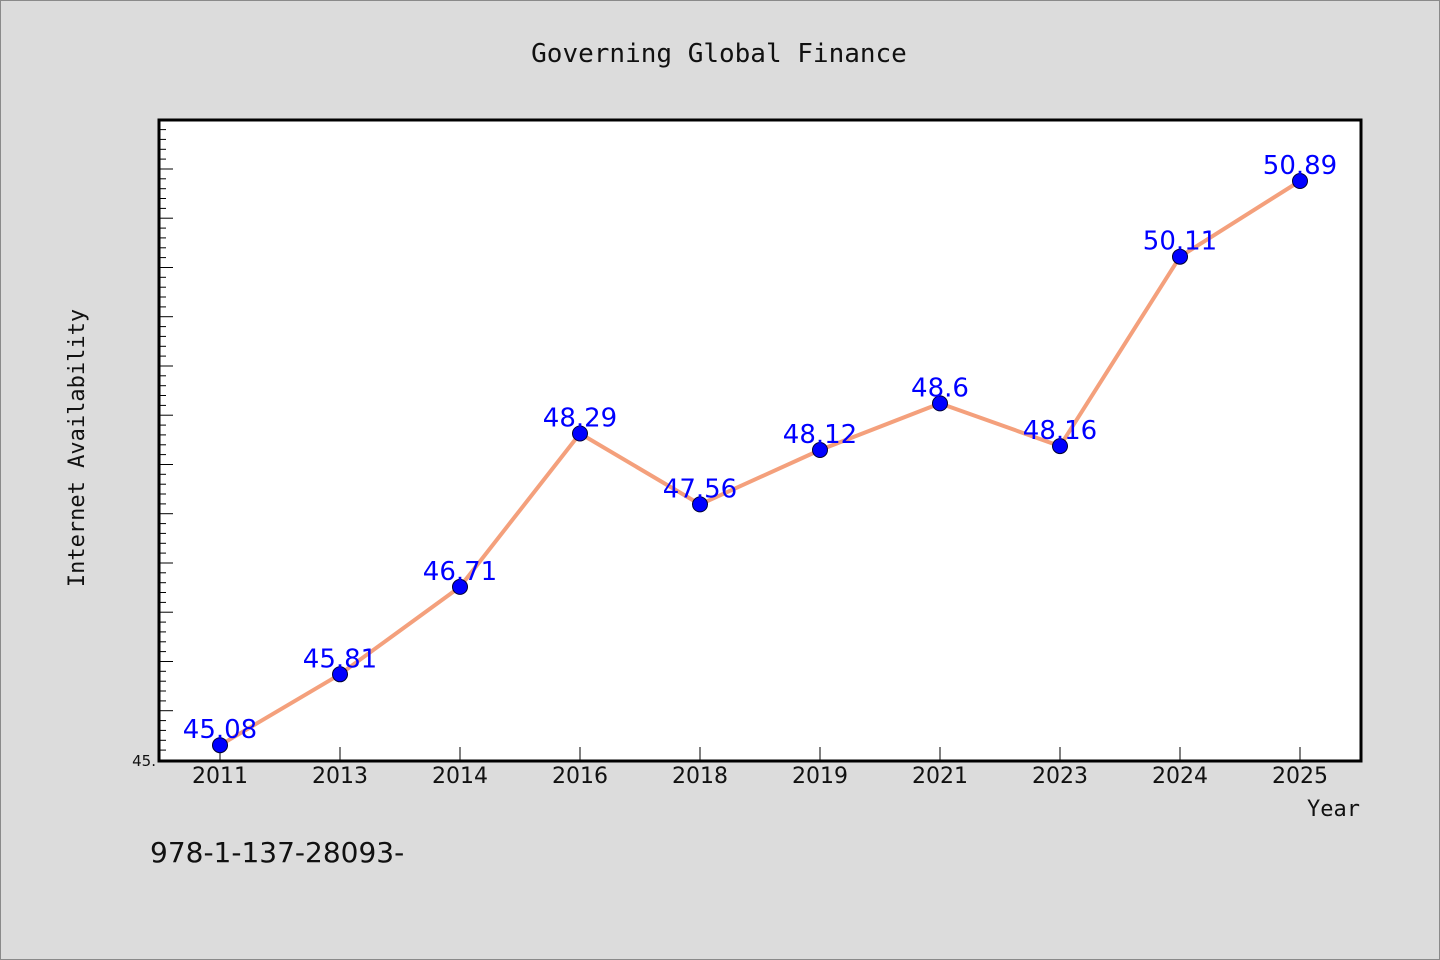  What do you see at coordinates (220, 776) in the screenshot?
I see `x-tick-label: 2011` at bounding box center [220, 776].